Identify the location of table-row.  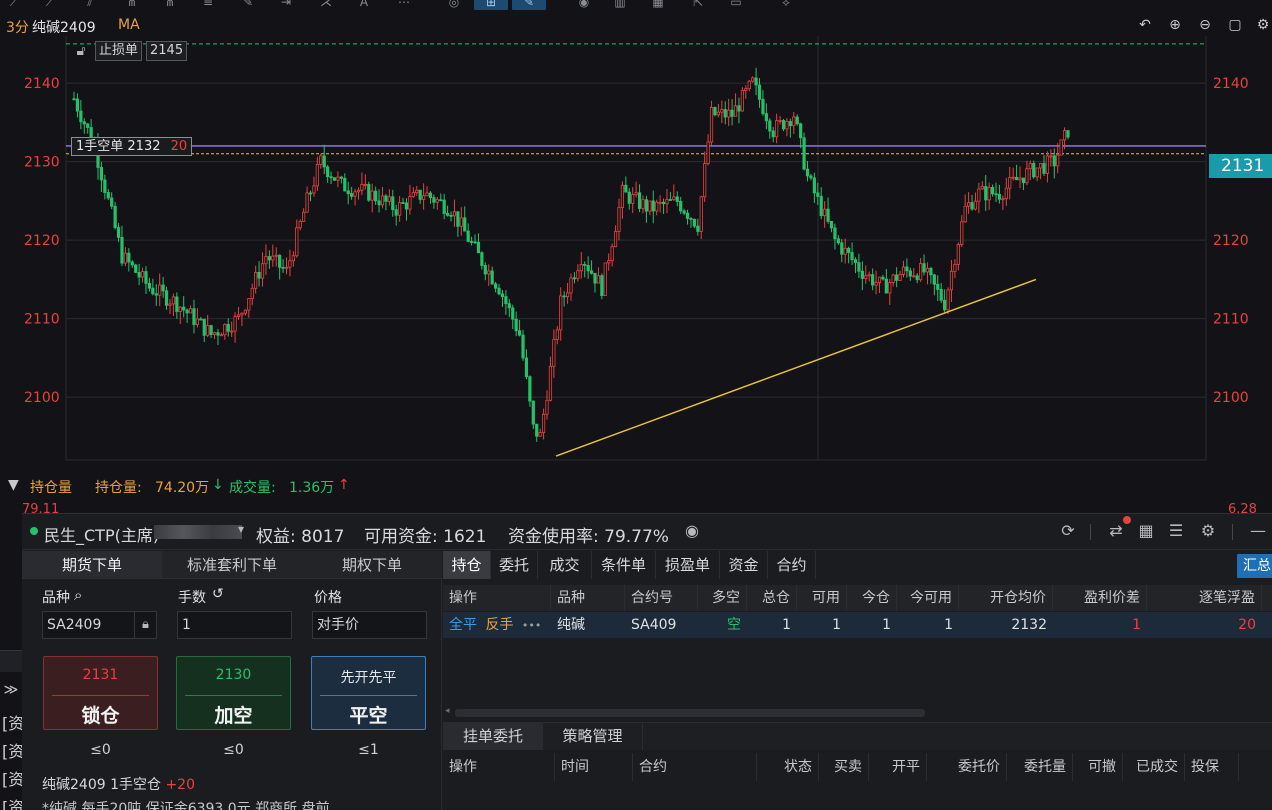
(857, 625).